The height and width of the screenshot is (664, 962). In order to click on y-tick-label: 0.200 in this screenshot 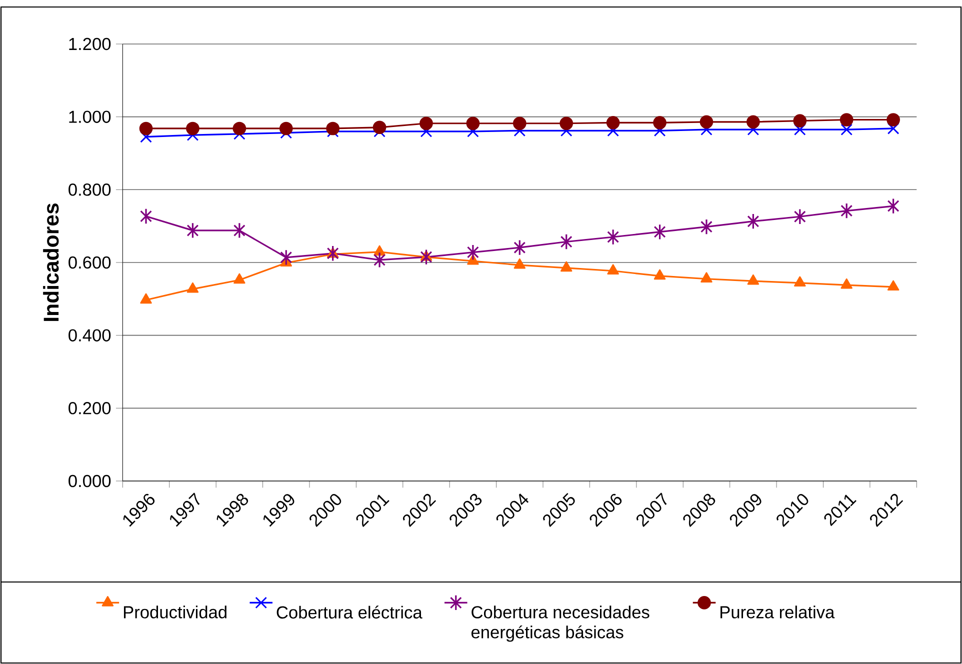, I will do `click(89, 408)`.